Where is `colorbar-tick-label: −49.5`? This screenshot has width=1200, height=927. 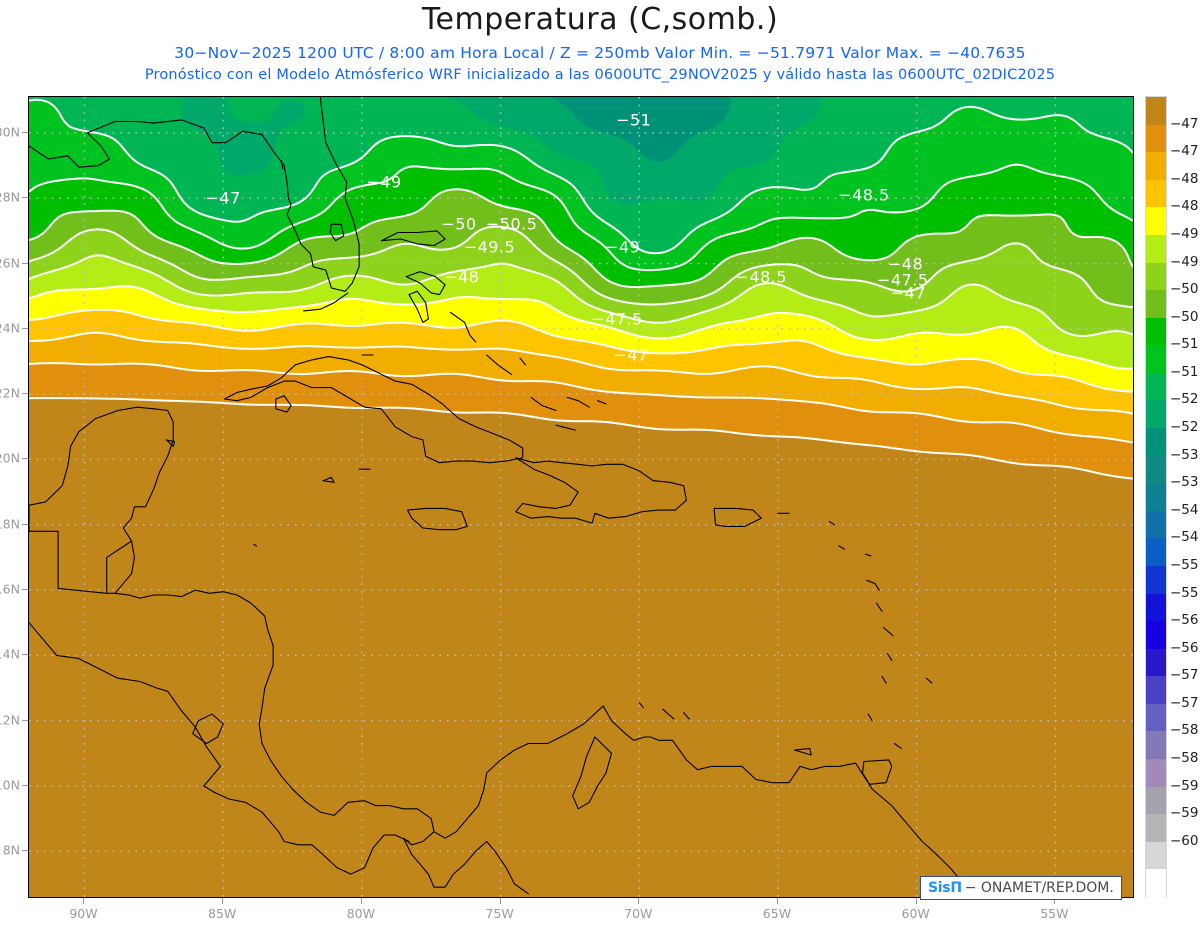 colorbar-tick-label: −49.5 is located at coordinates (1185, 261).